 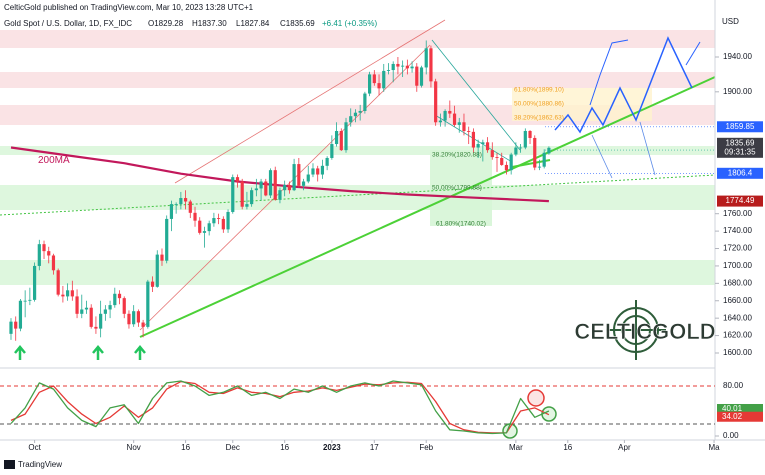 I want to click on close: C1835.69, so click(x=297, y=23).